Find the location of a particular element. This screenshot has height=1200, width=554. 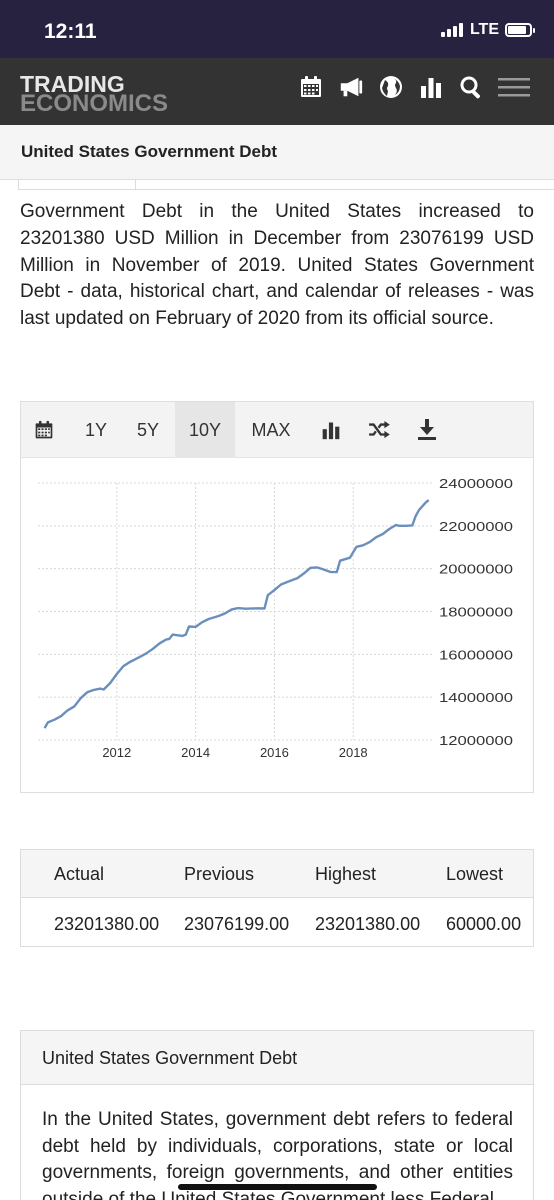

status-time: 12:11 is located at coordinates (70, 31).